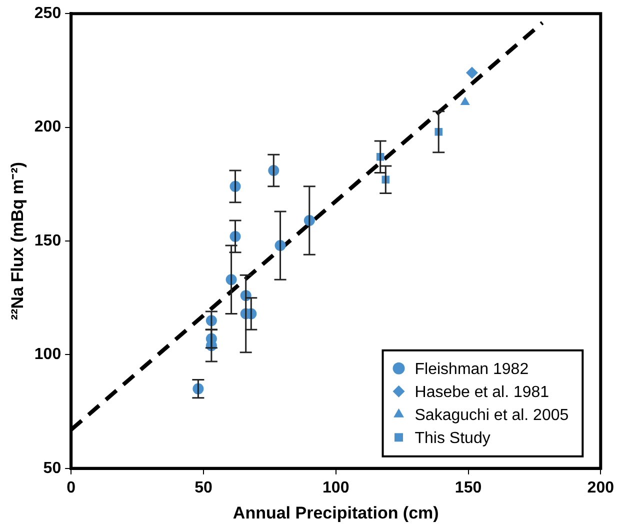  Describe the element at coordinates (336, 487) in the screenshot. I see `x-tick-label: 100` at that location.